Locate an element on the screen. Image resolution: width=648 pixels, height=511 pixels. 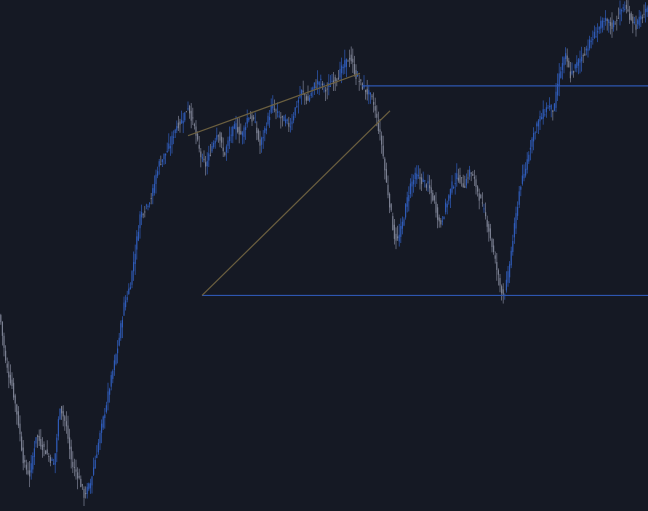
upper-trendline is located at coordinates (274, 104).